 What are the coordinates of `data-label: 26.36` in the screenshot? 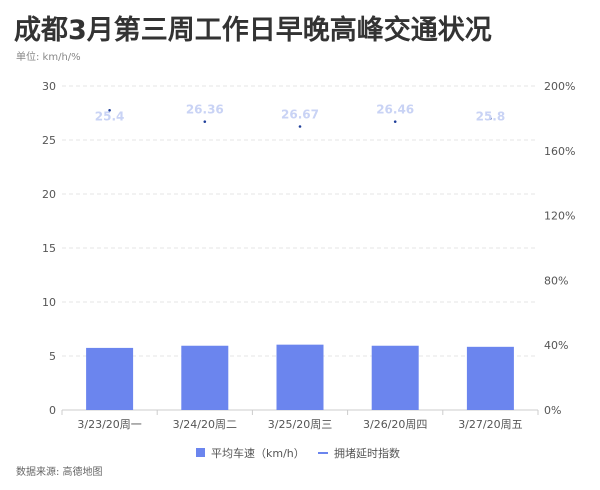 It's located at (205, 110).